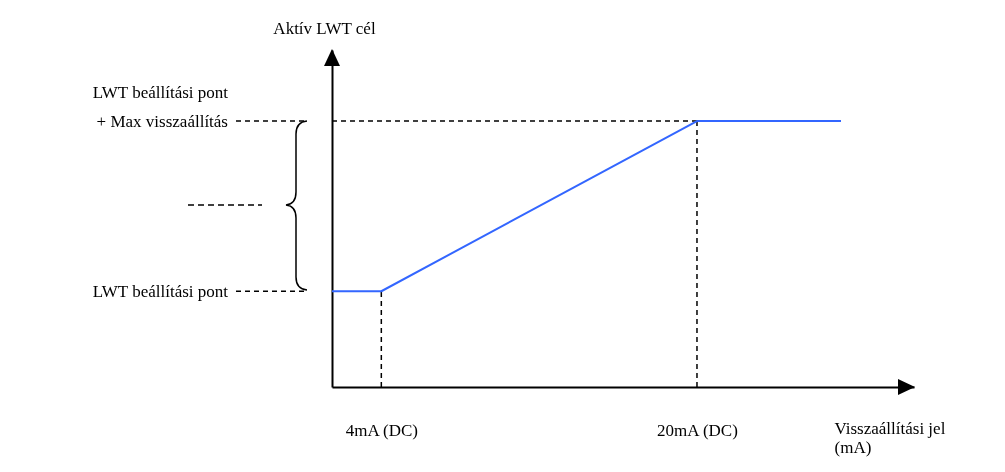 This screenshot has height=472, width=1005. Describe the element at coordinates (697, 430) in the screenshot. I see `x-tick-label: 20mA (DC)` at that location.